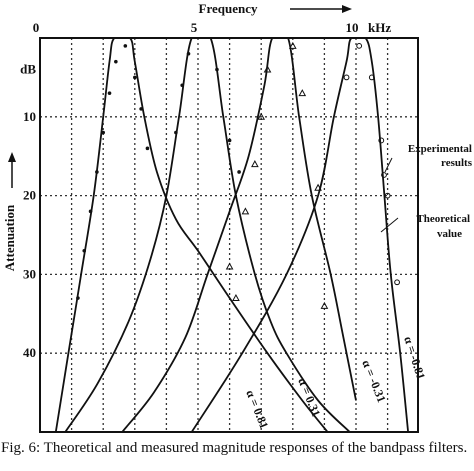 Image resolution: width=474 pixels, height=471 pixels. What do you see at coordinates (414, 358) in the screenshot?
I see `alpha-label-4: α = -0.81` at bounding box center [414, 358].